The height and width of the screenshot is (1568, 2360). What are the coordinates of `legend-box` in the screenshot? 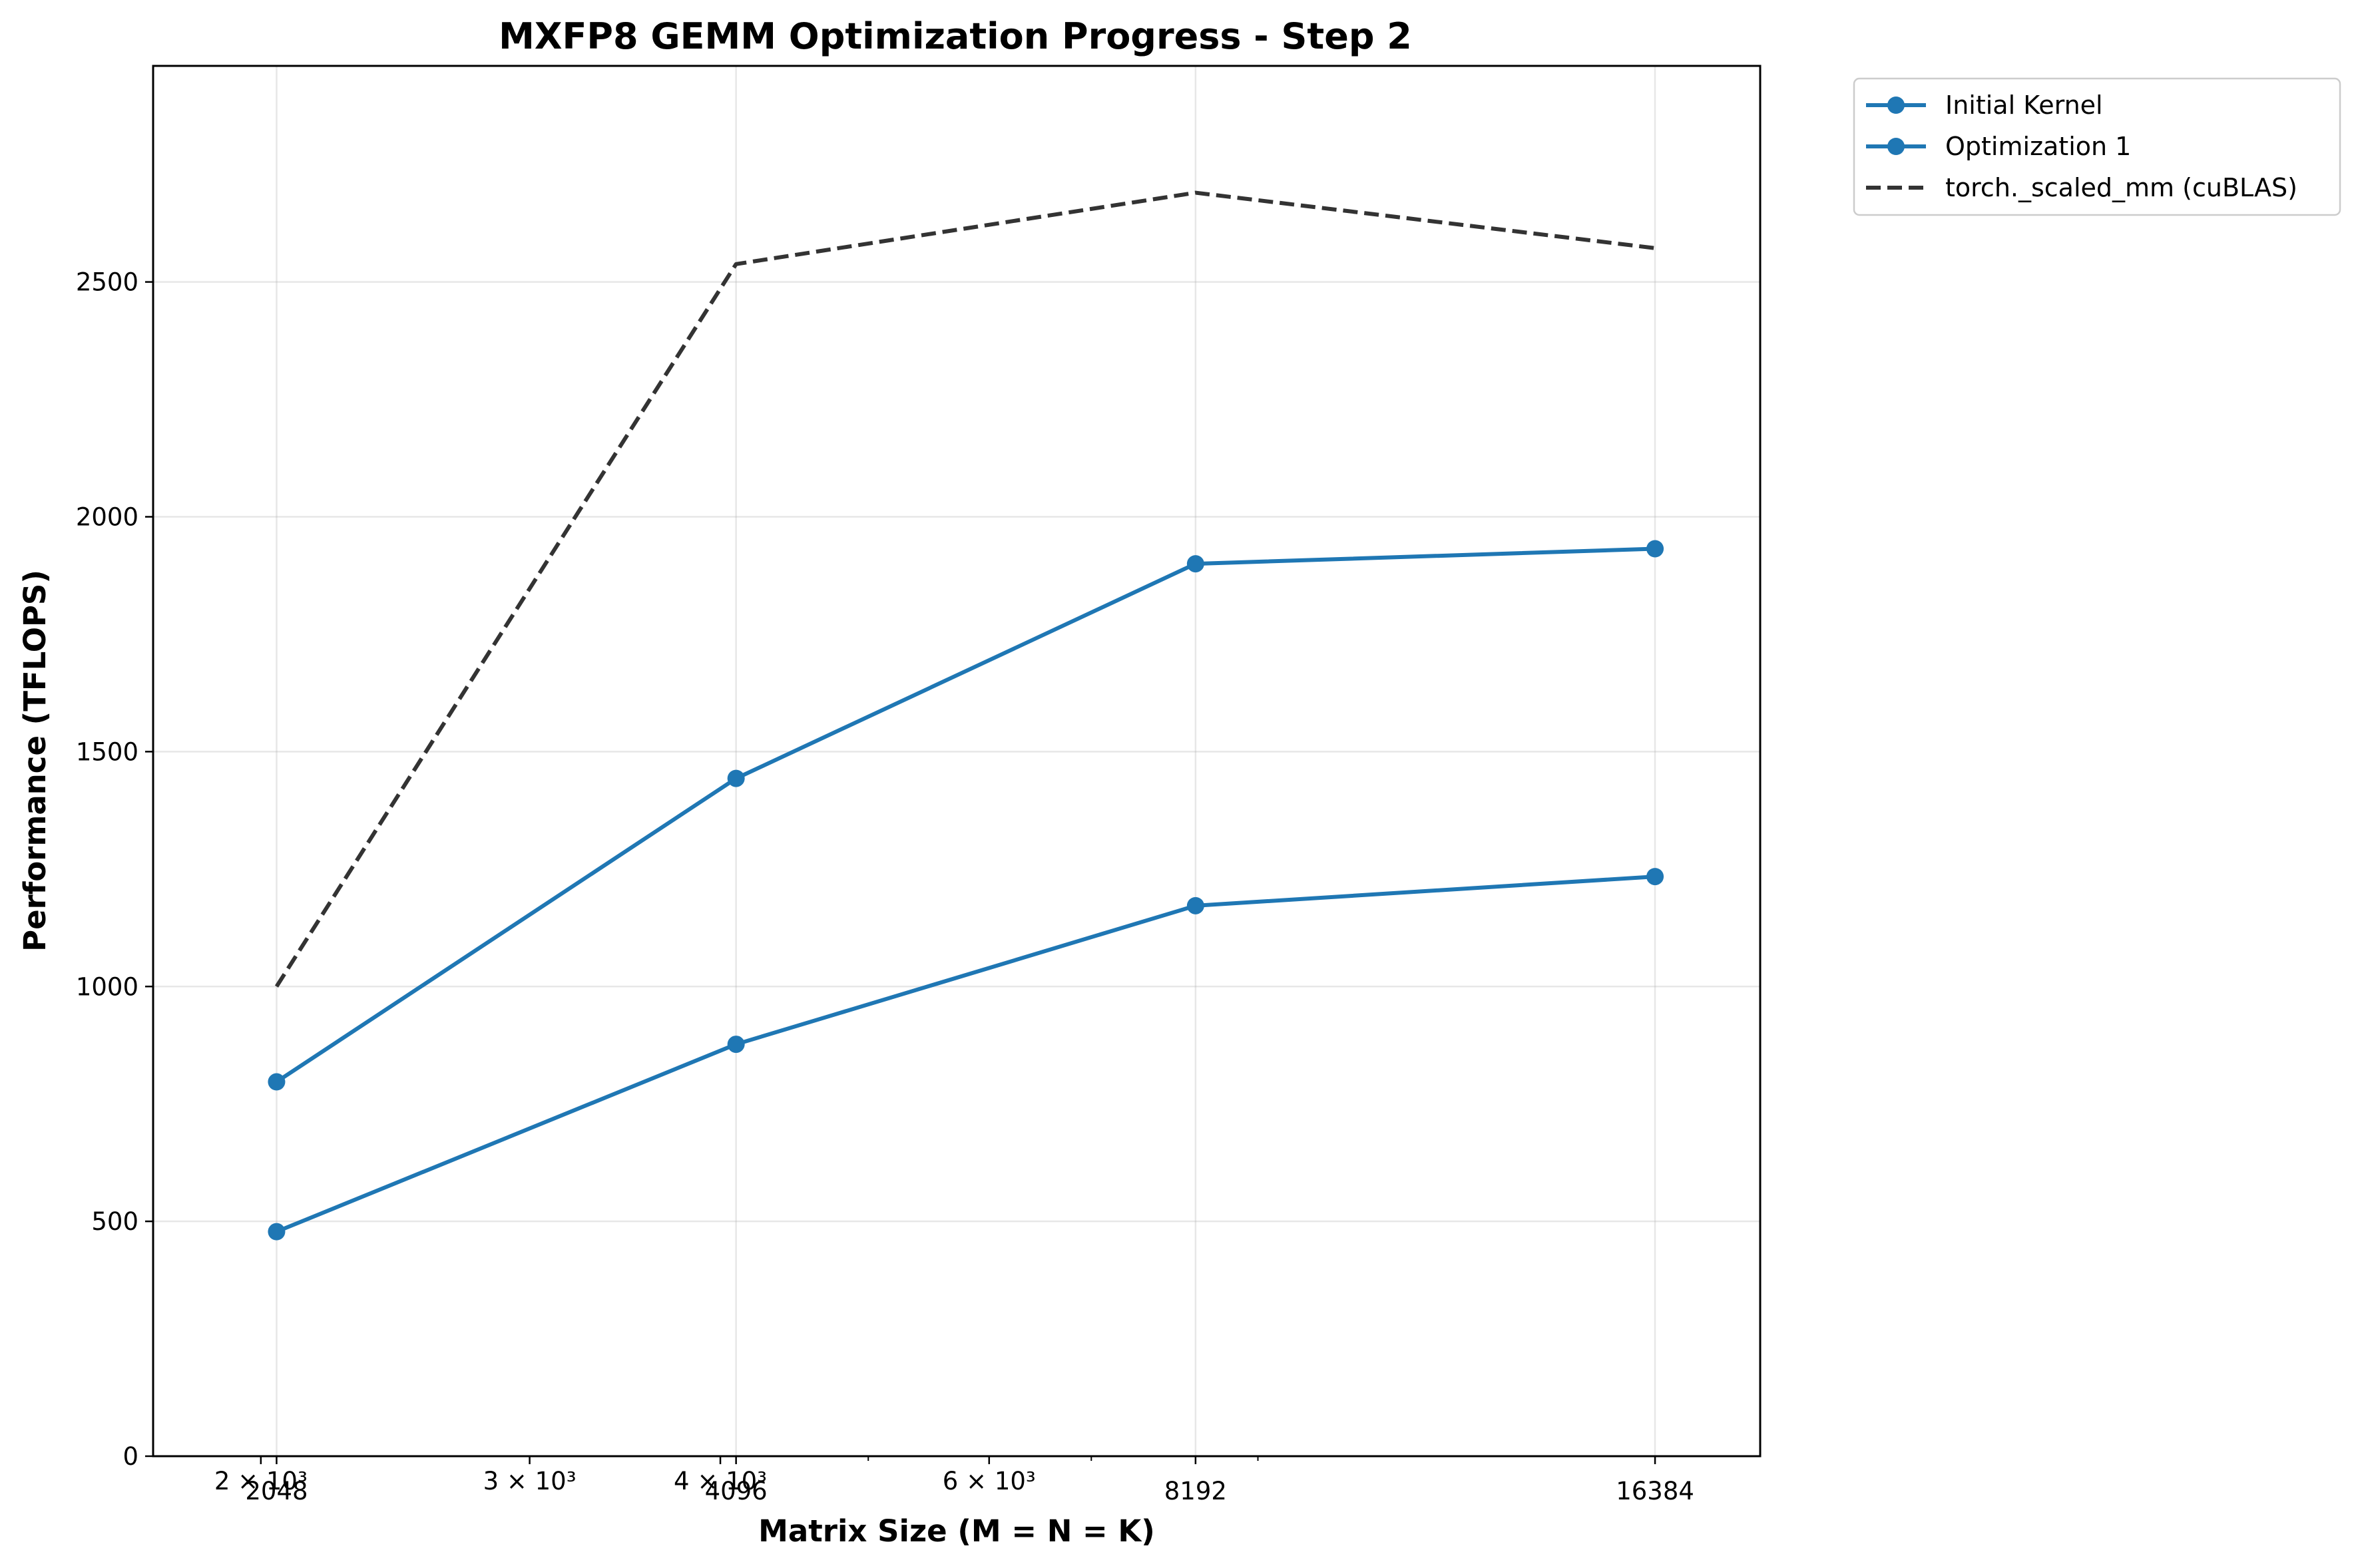 It's located at (2097, 146).